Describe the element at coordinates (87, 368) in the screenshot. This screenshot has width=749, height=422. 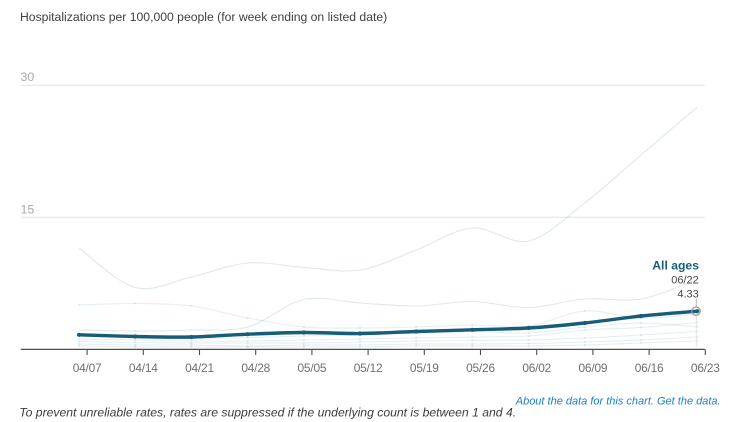
I see `svg-text: 04/07` at that location.